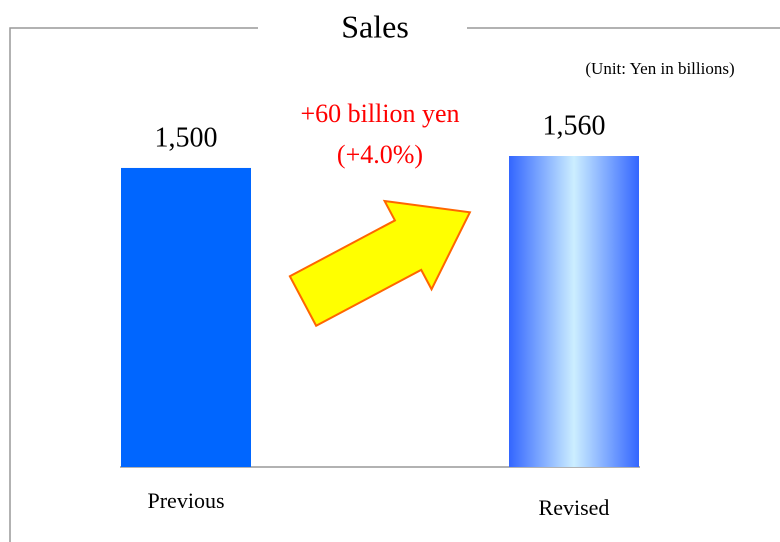 This screenshot has width=780, height=542. What do you see at coordinates (380, 154) in the screenshot?
I see `annotation: (+4.0%)` at bounding box center [380, 154].